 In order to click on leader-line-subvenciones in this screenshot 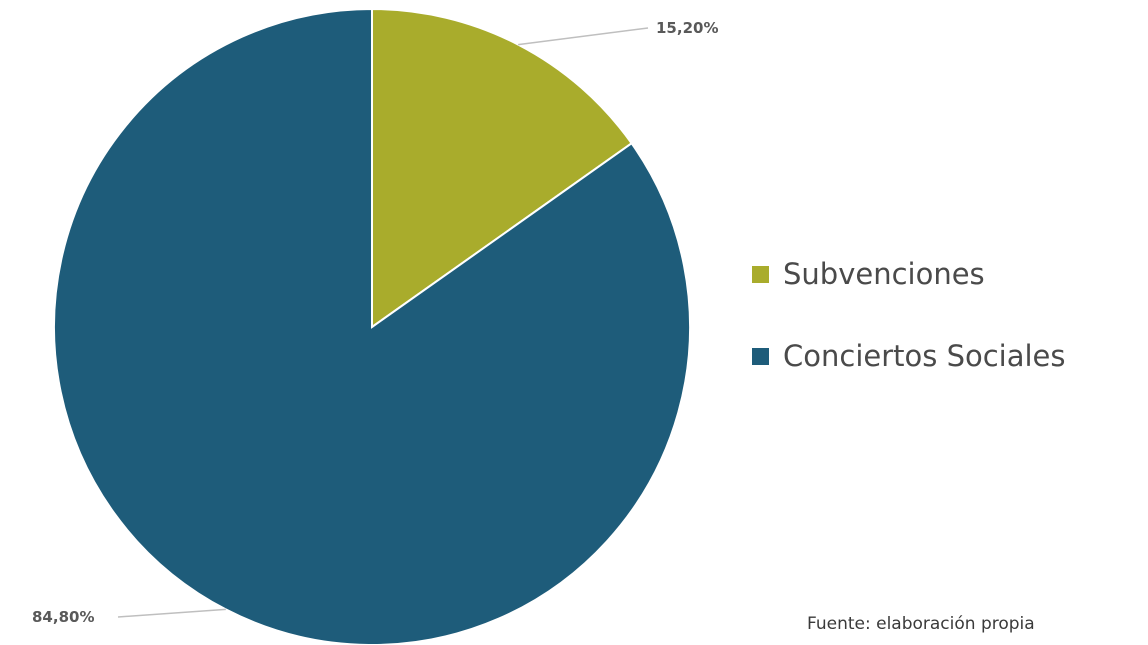, I will do `click(583, 36)`.